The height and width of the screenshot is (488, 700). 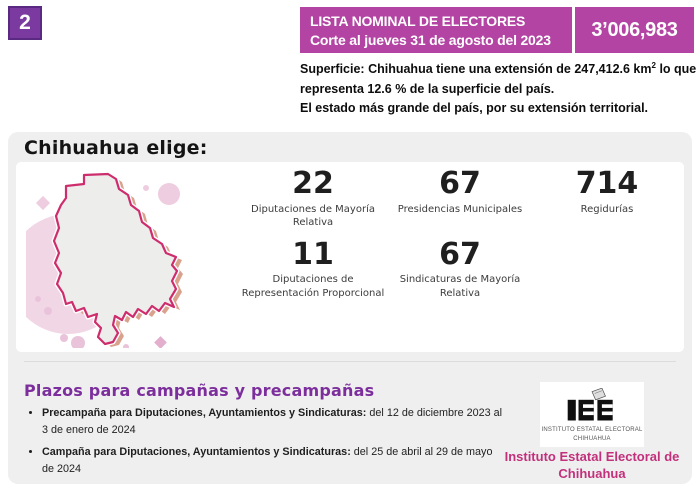 What do you see at coordinates (460, 286) in the screenshot?
I see `stat-label: Sindicaturas de Mayoría Relativa` at bounding box center [460, 286].